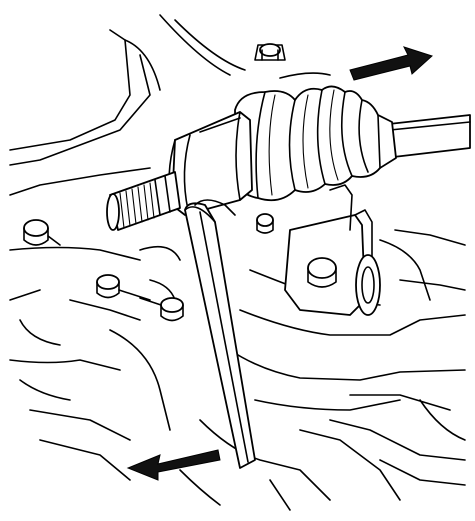 Image resolution: width=475 pixels, height=521 pixels. What do you see at coordinates (315, 143) in the screenshot?
I see `cv-boot` at bounding box center [315, 143].